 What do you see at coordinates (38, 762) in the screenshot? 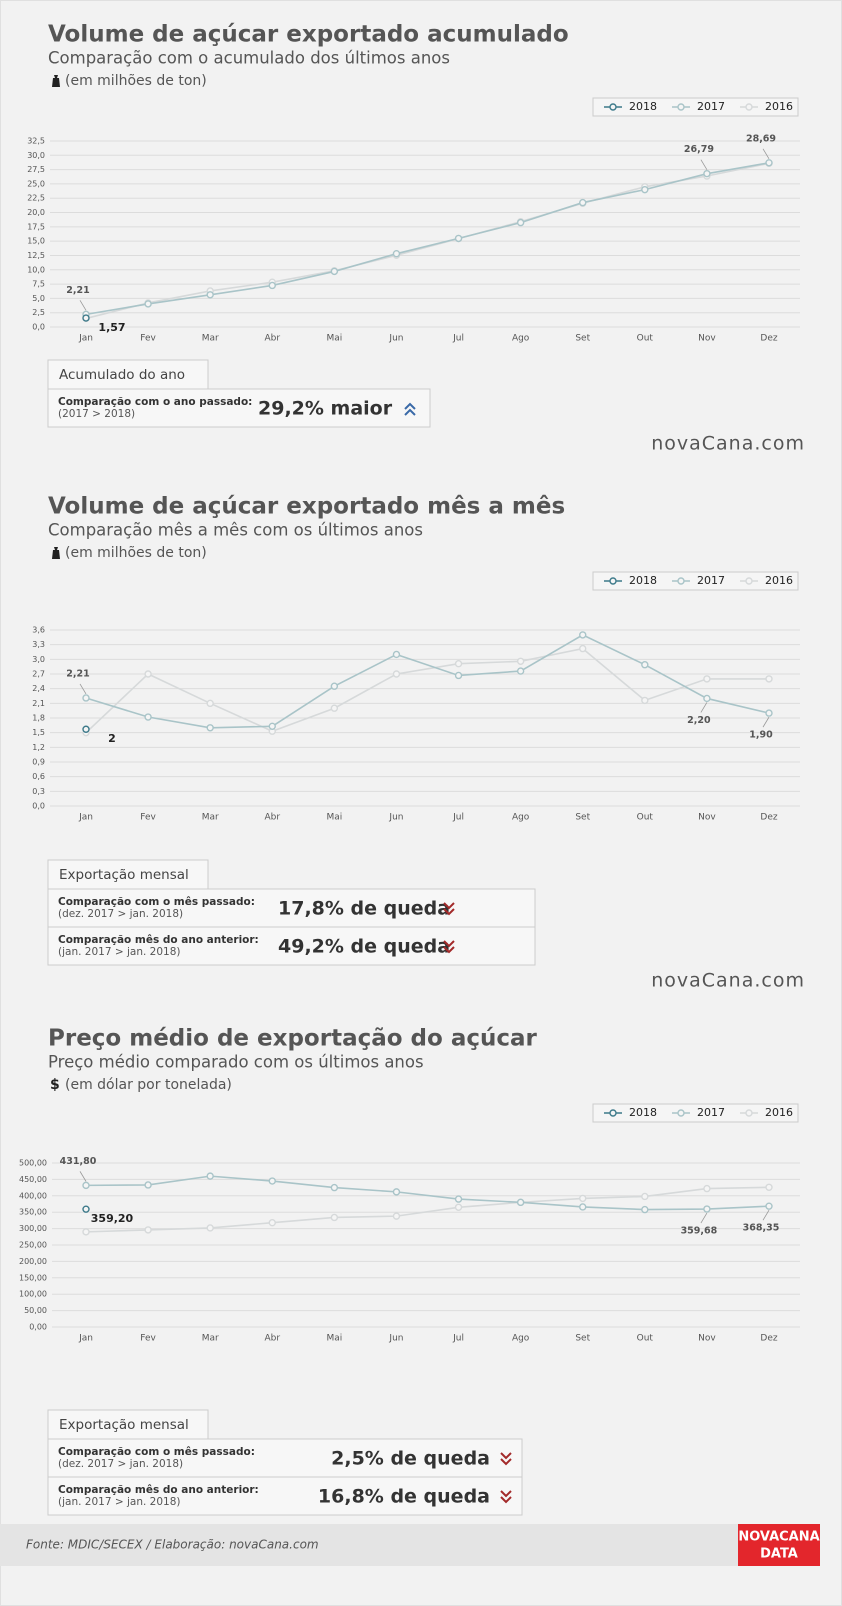
I see `y-tick-label: 0,9` at bounding box center [38, 762].